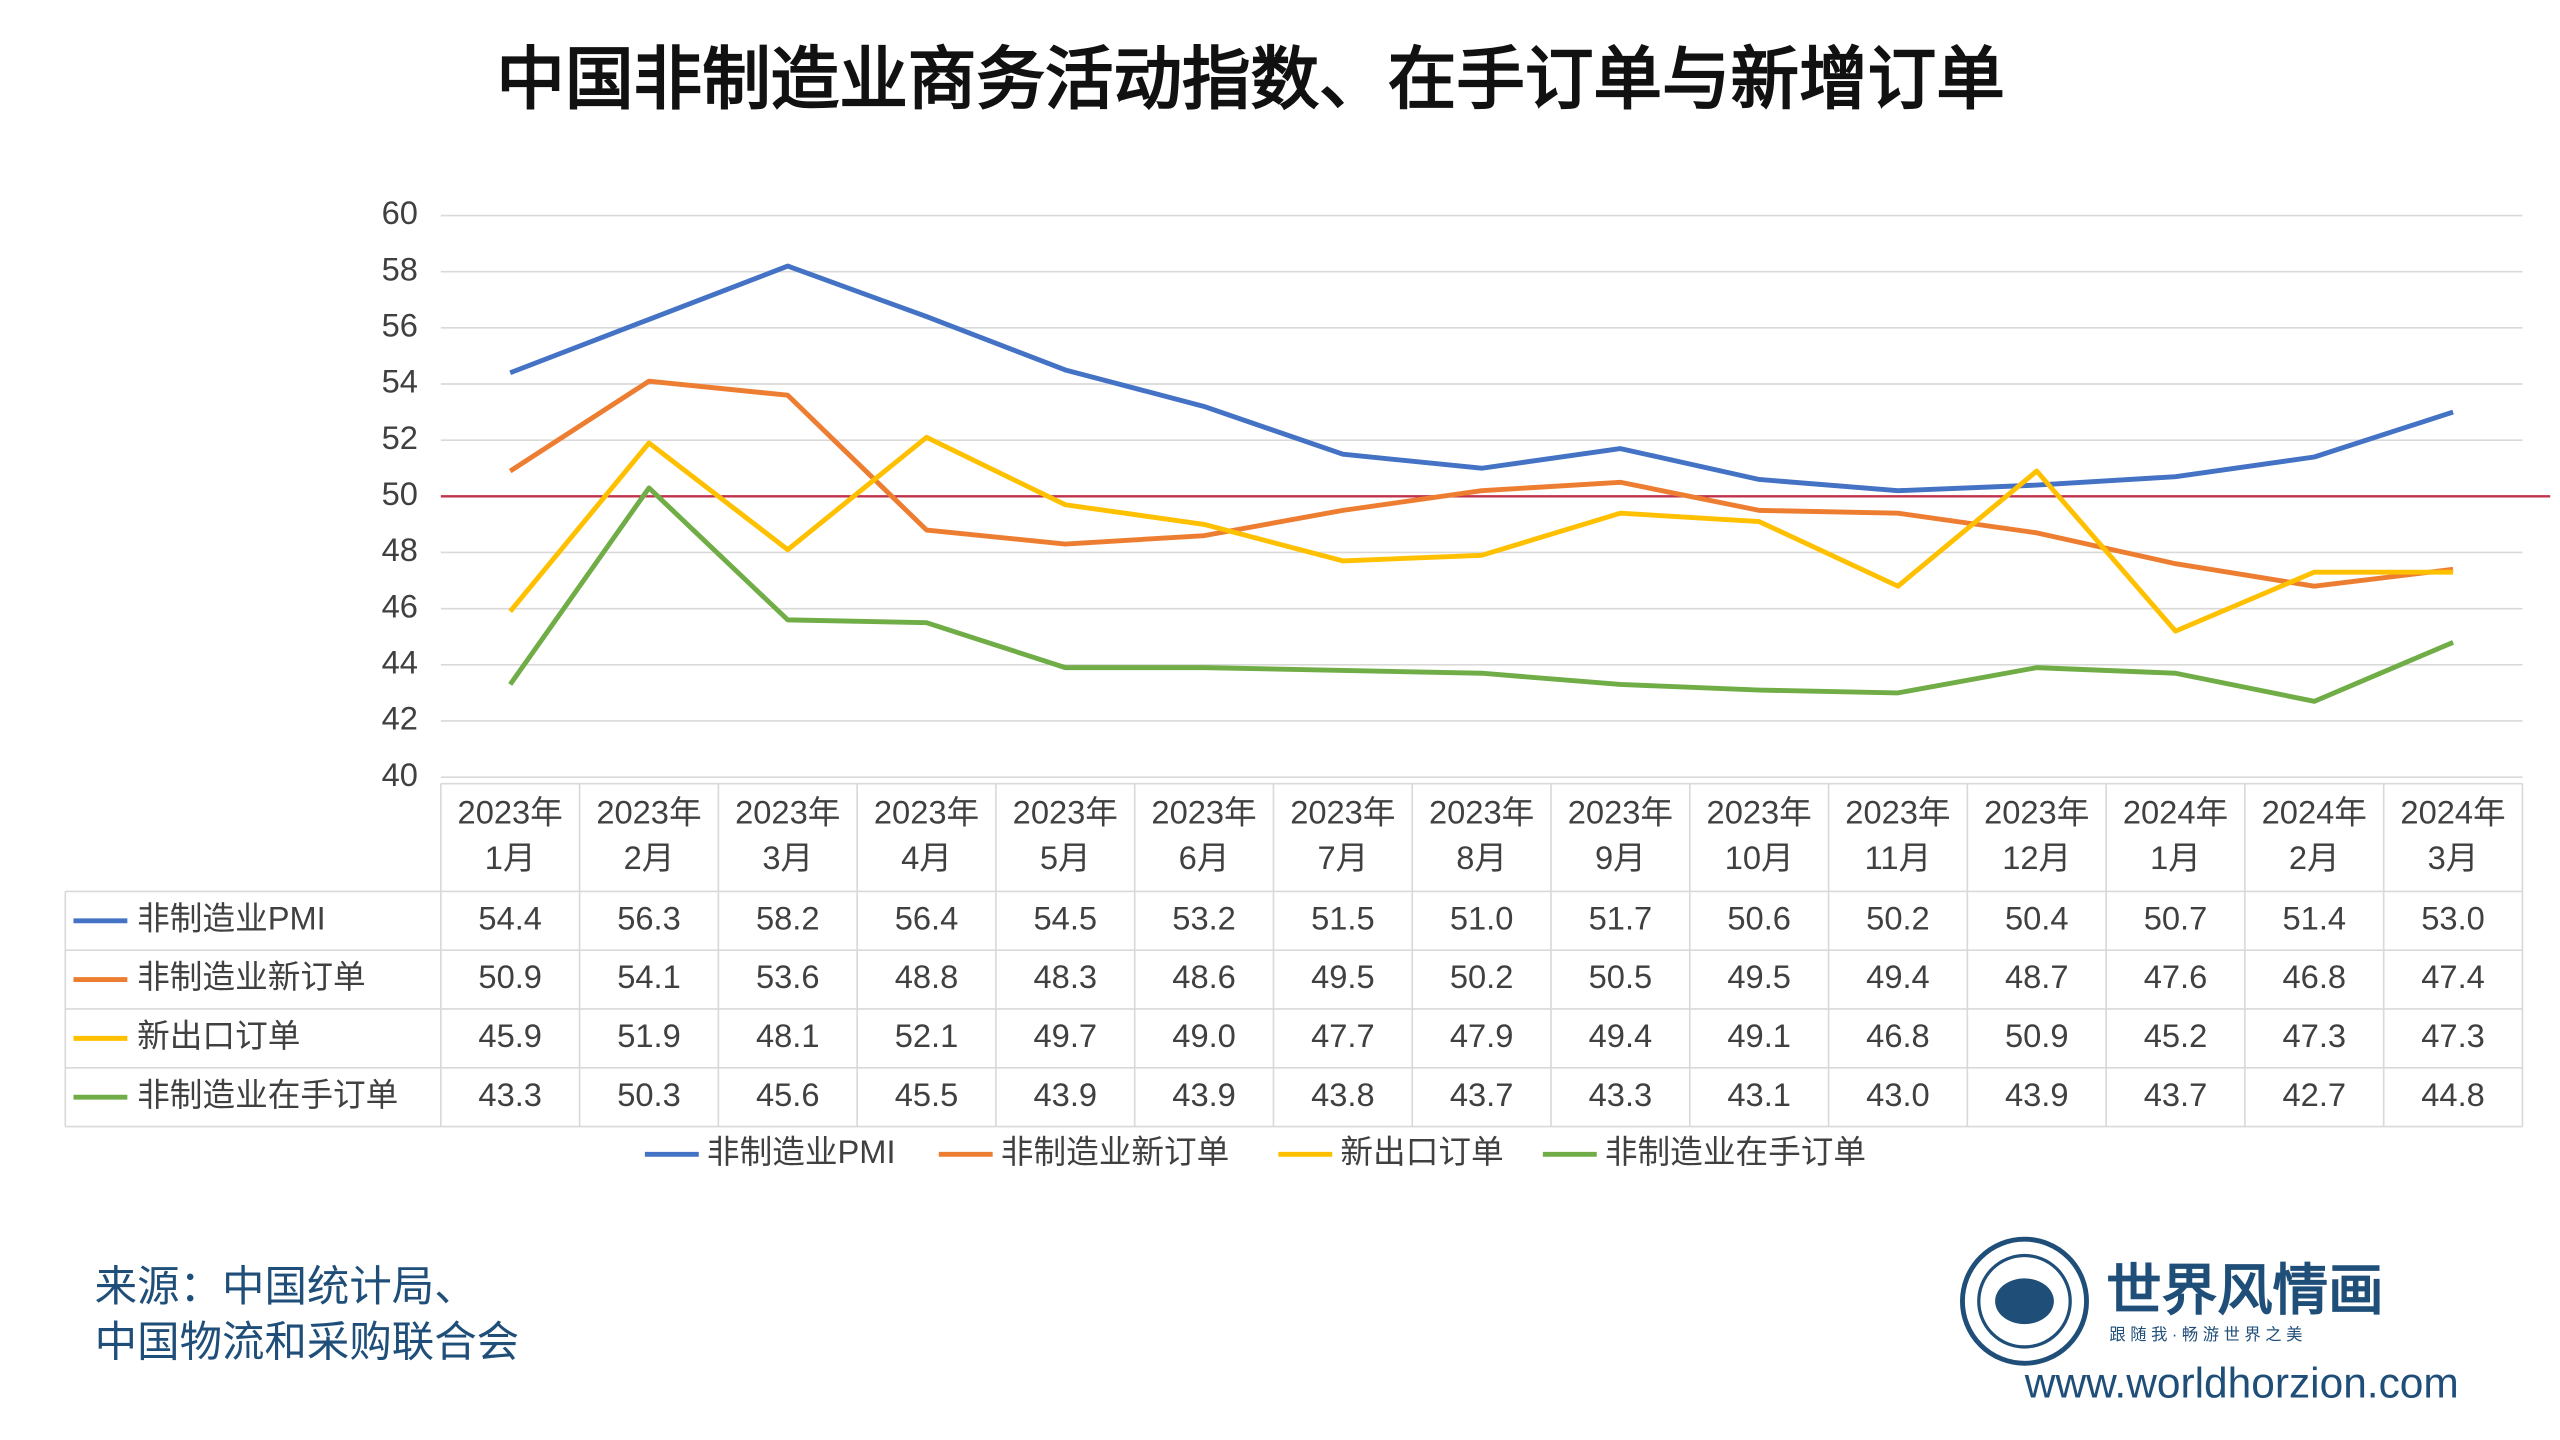 Image resolution: width=2560 pixels, height=1440 pixels. Describe the element at coordinates (1759, 976) in the screenshot. I see `table-value: 49.5` at that location.